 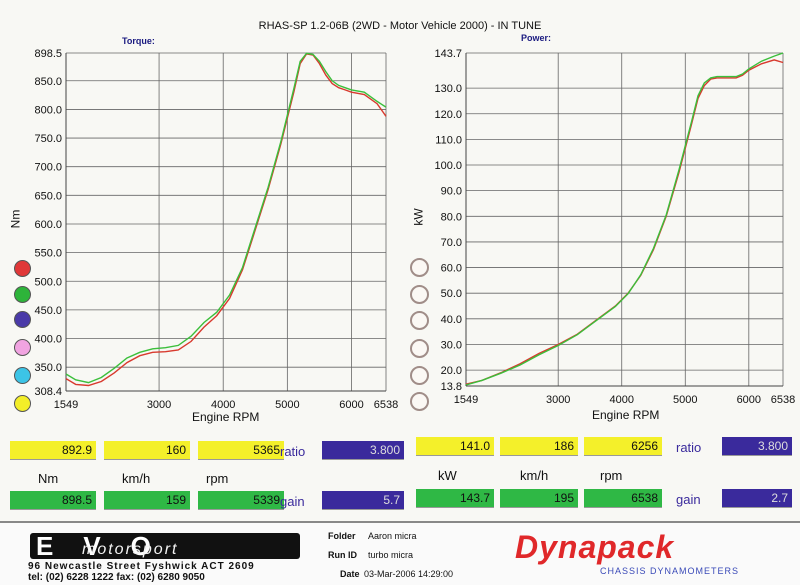 I want to click on torque-gain-value: 5.7, so click(x=363, y=500).